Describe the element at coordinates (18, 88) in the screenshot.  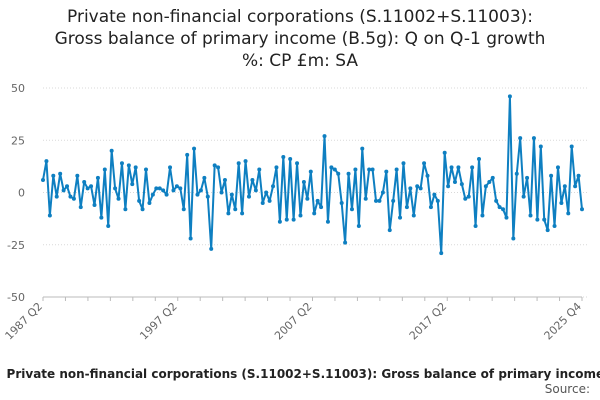
I see `y-tick-label: 50` at that location.